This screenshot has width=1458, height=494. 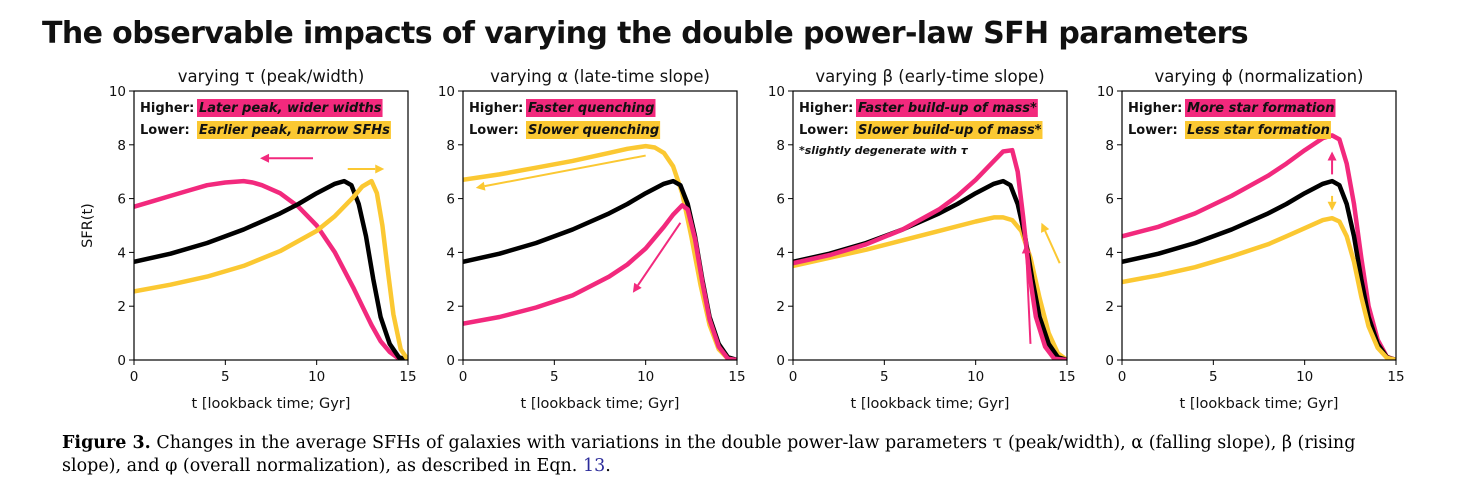 I want to click on legend-text: Slower build-up of mass*, so click(x=950, y=130).